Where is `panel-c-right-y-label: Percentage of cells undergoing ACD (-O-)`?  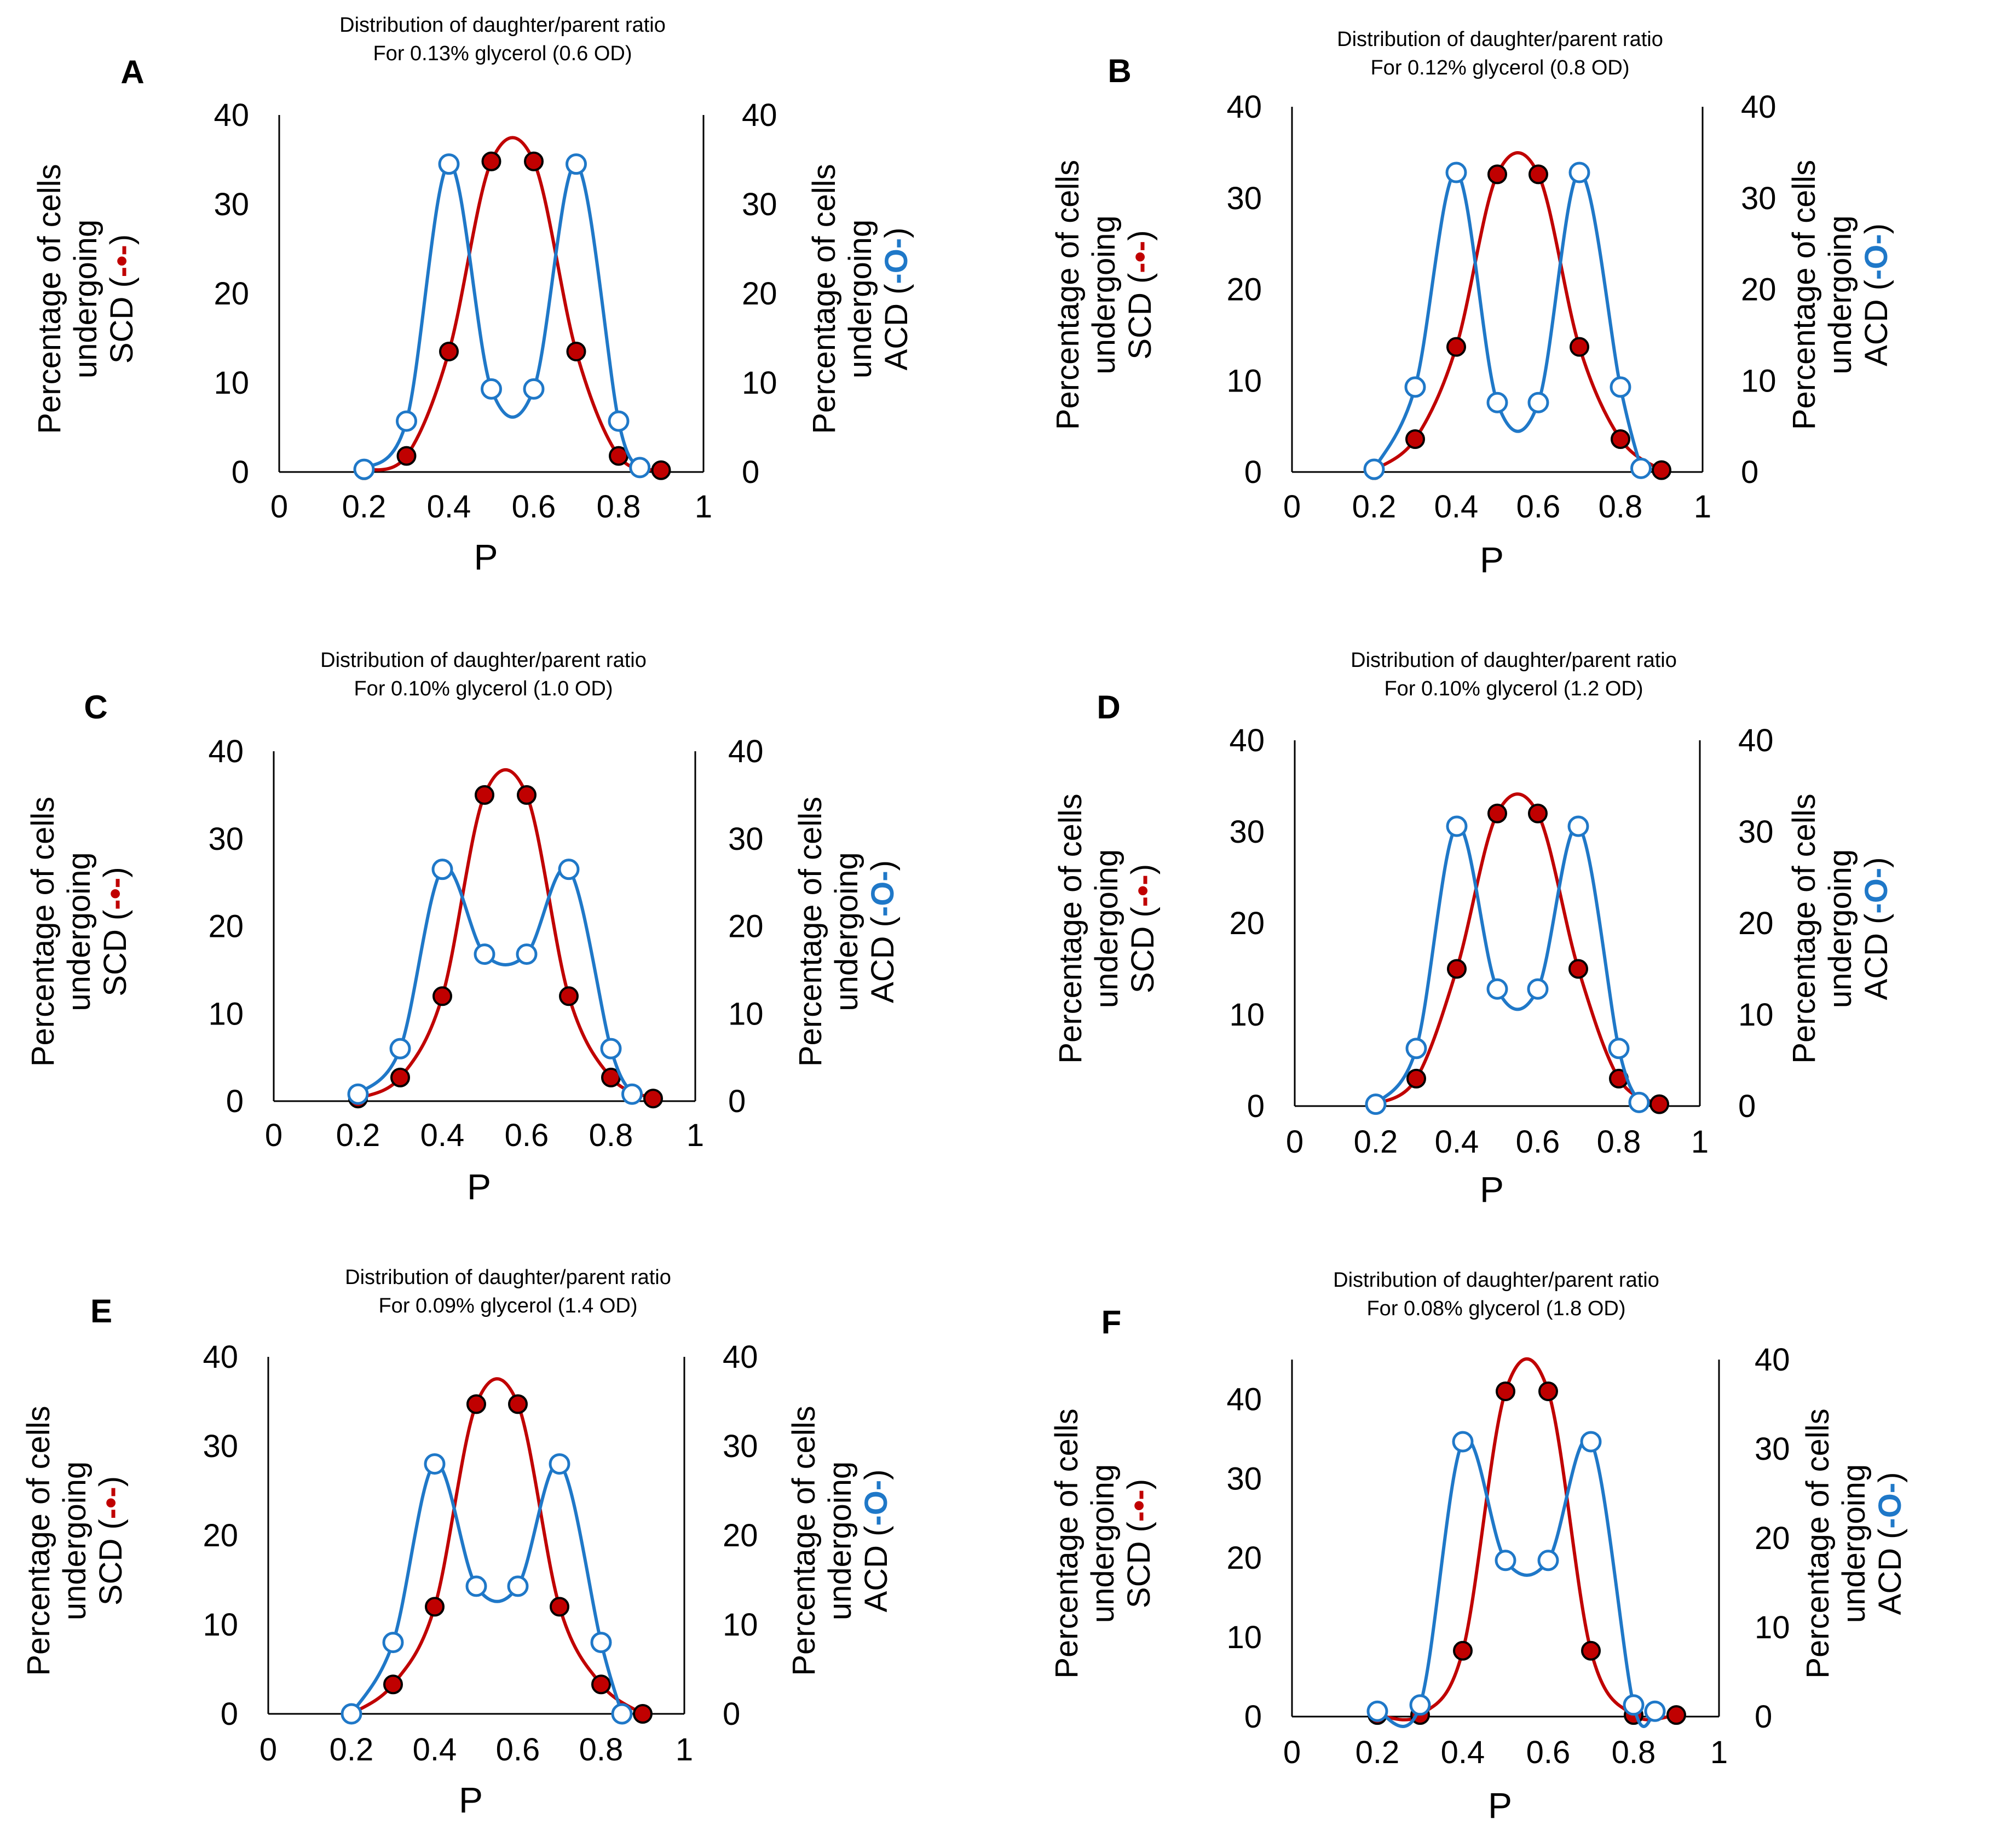 panel-c-right-y-label: Percentage of cells undergoing ACD (-O-) is located at coordinates (847, 932).